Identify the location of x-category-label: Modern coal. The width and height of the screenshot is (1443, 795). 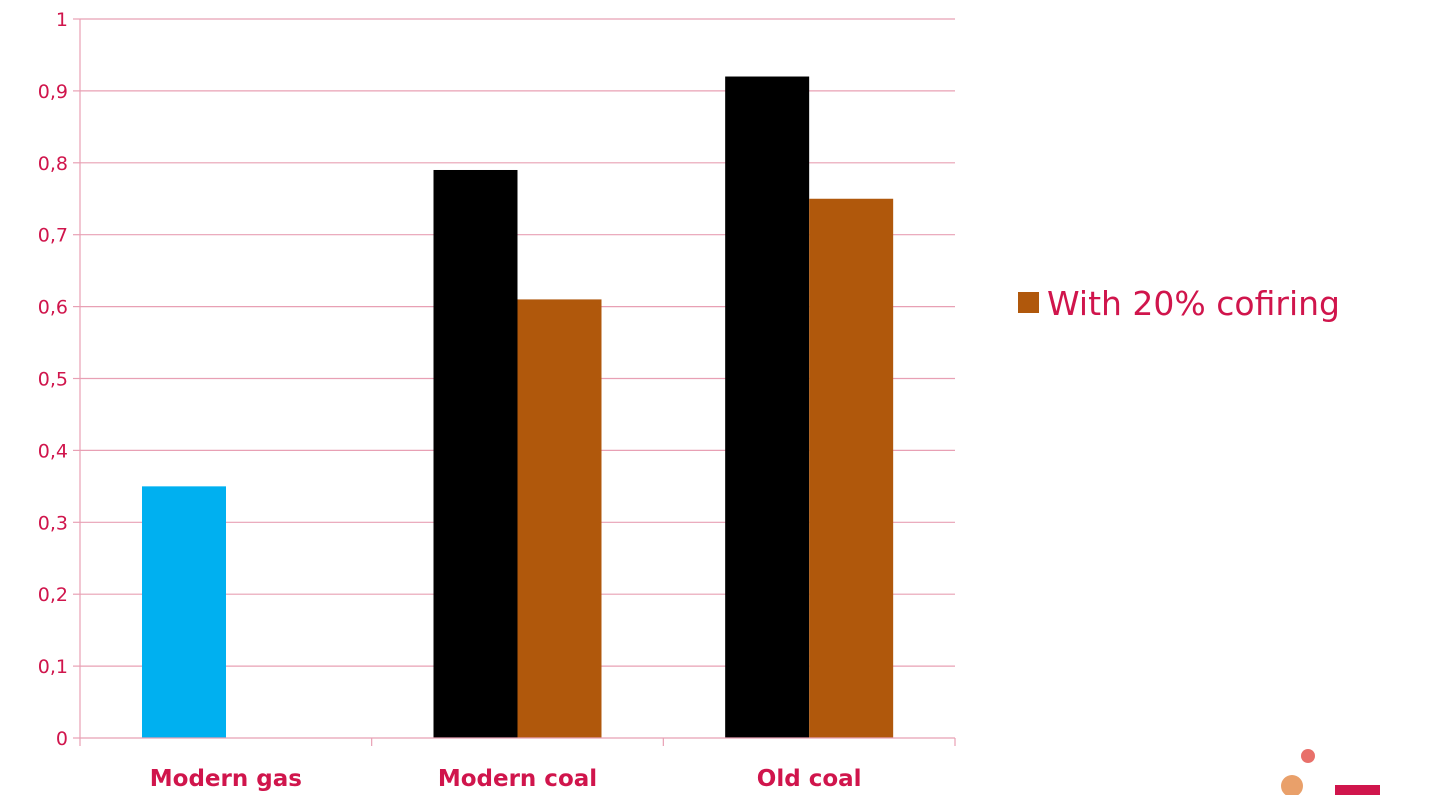
(517, 779).